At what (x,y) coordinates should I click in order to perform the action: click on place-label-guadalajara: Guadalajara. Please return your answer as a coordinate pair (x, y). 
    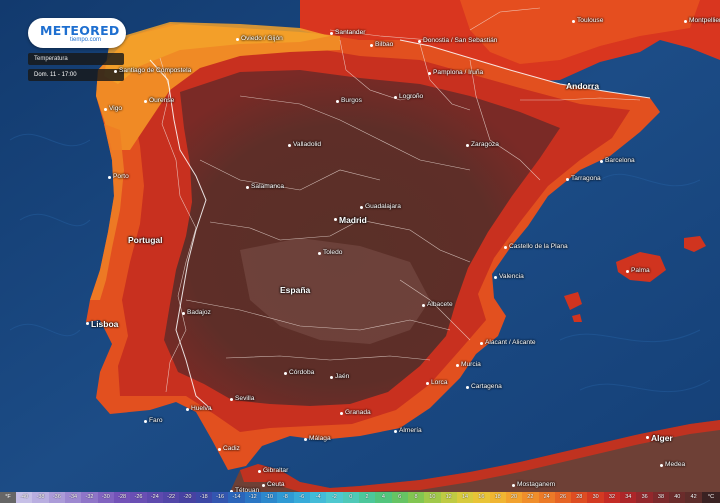
    Looking at the image, I should click on (380, 207).